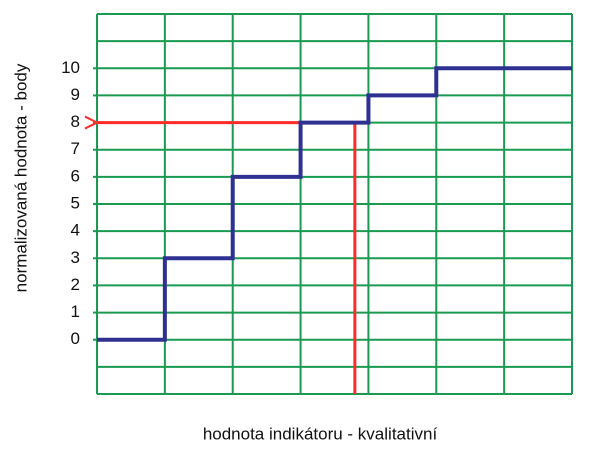 This screenshot has height=455, width=600. I want to click on y-tick-label: 6, so click(75, 175).